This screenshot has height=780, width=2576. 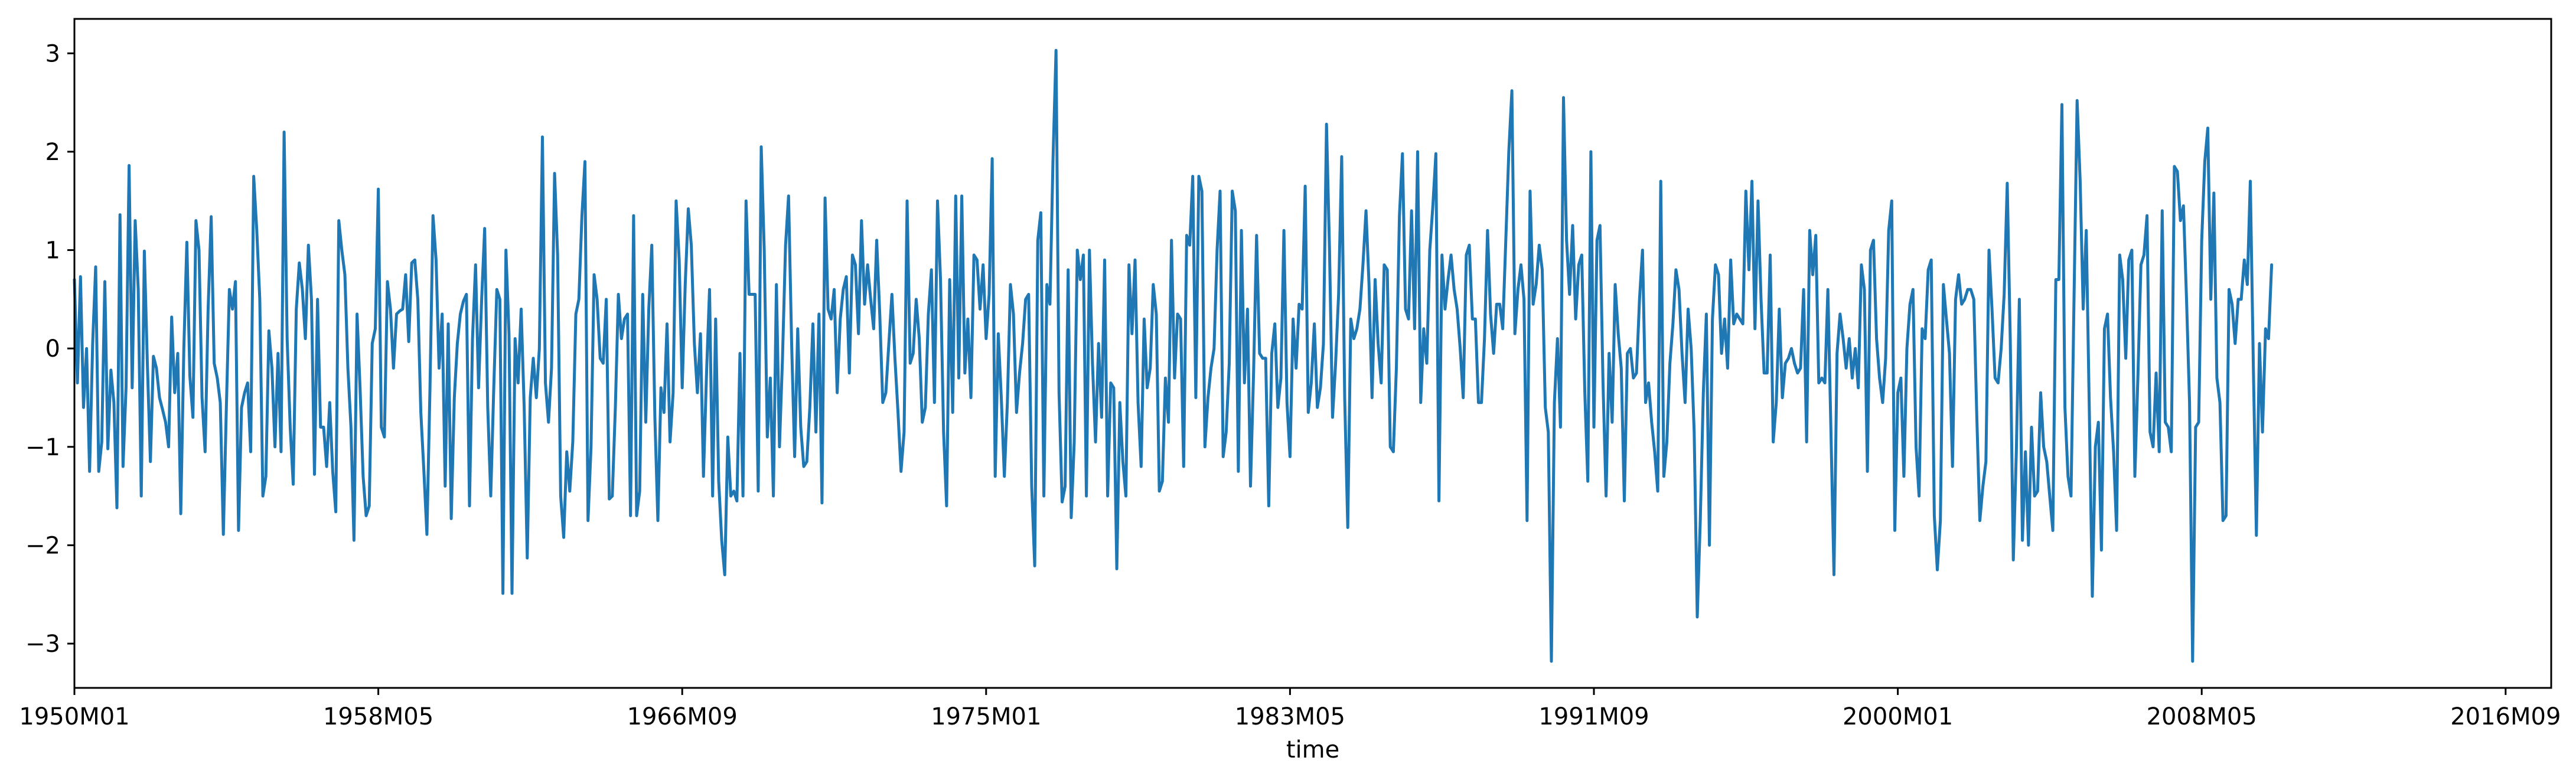 I want to click on x-tick-label: 2016M09, so click(x=2506, y=716).